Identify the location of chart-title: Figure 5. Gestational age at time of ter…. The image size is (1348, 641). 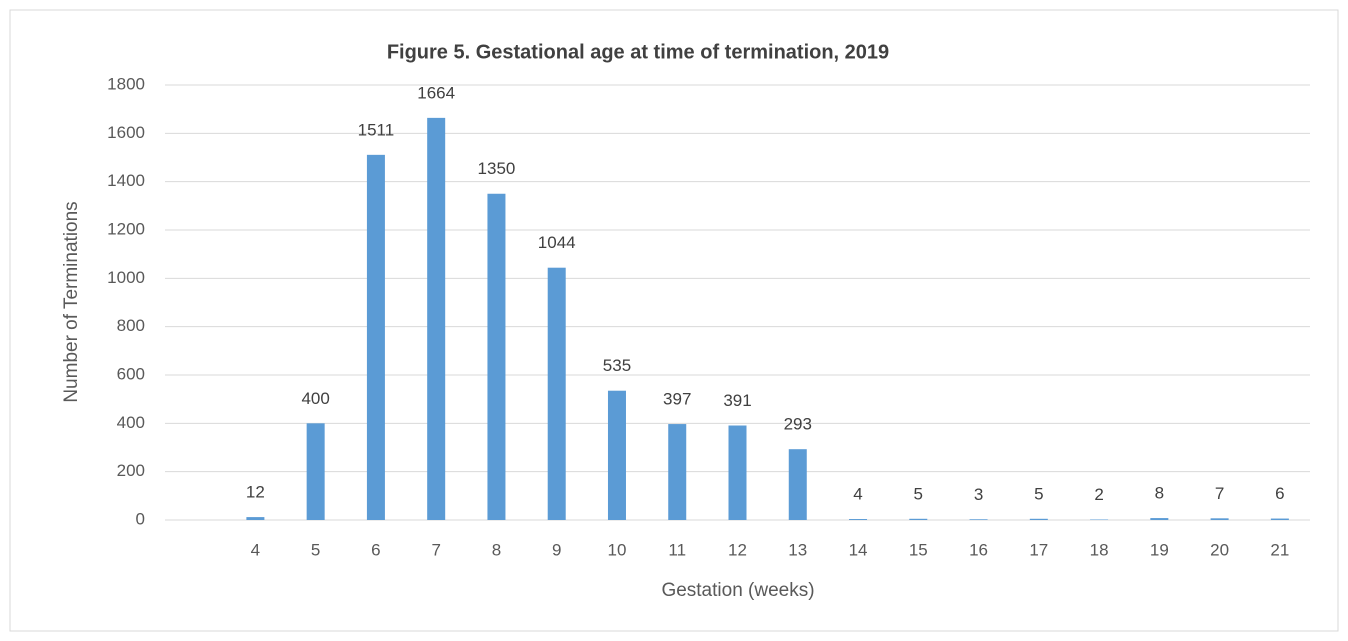
(638, 52).